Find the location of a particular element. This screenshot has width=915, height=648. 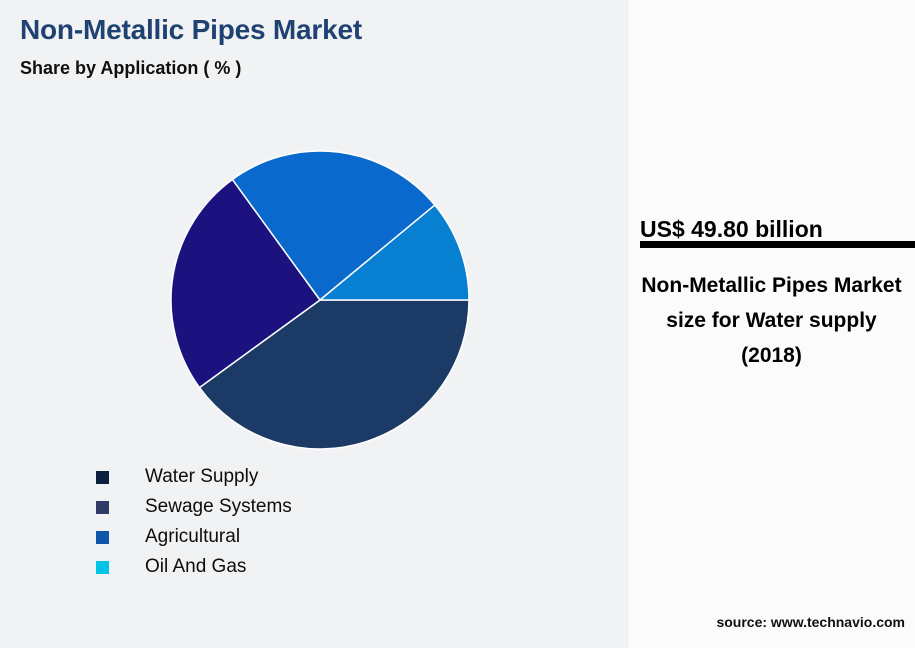

list-item: Oil And Gas is located at coordinates (306, 567).